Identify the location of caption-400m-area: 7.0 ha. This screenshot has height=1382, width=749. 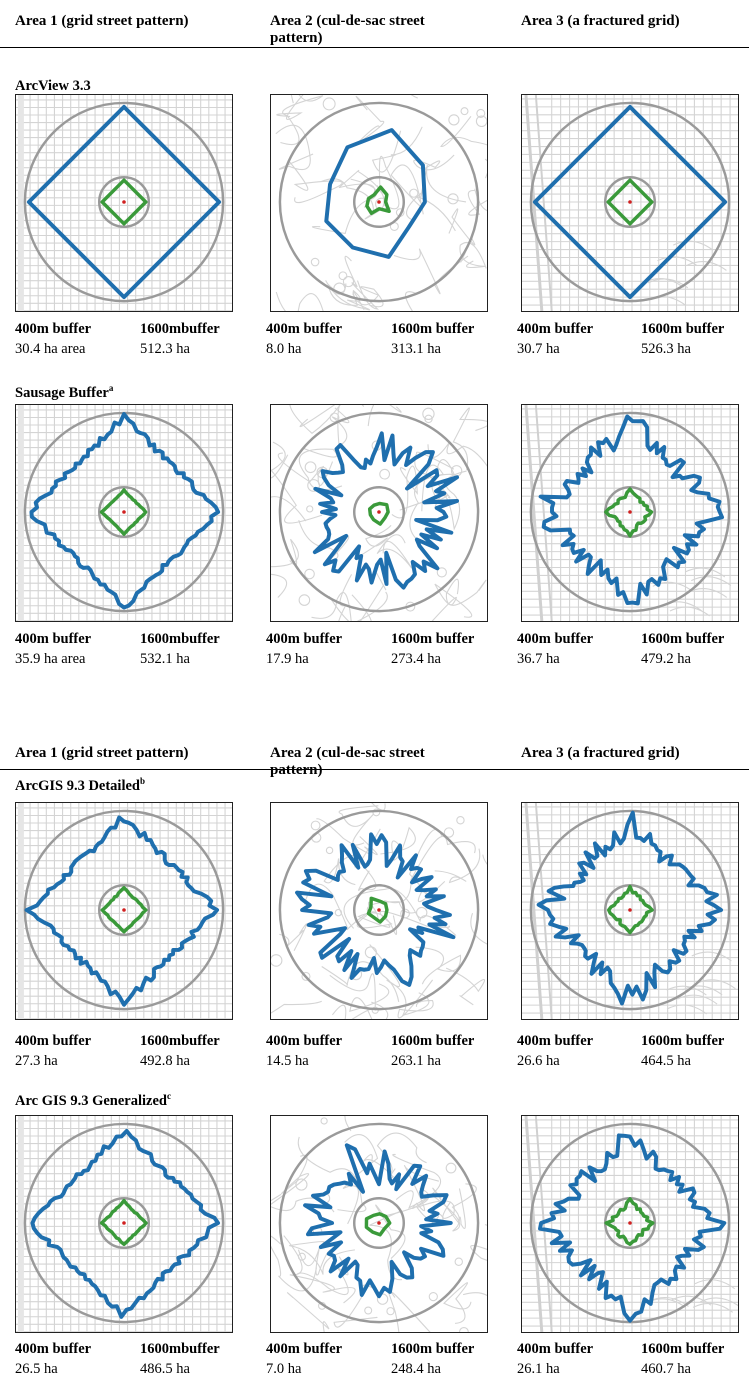
(284, 1369).